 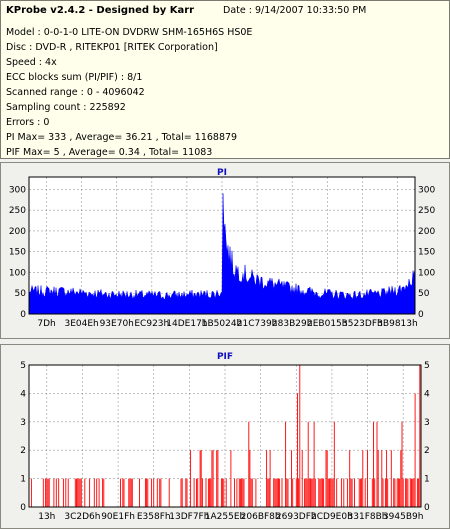 What do you see at coordinates (189, 517) in the screenshot?
I see `pif-xtick-label: 13DF7Fh` at bounding box center [189, 517].